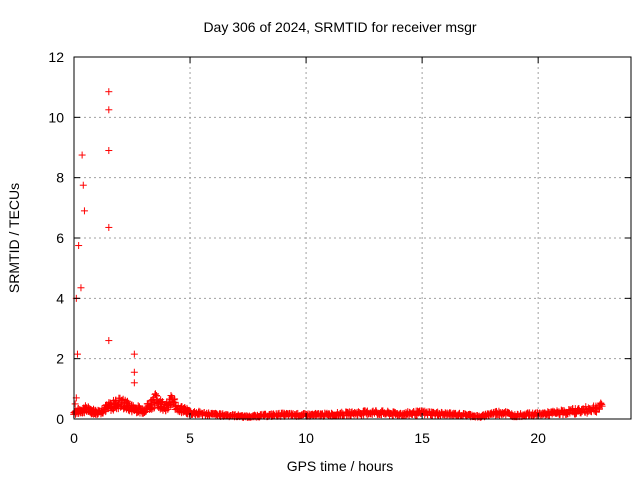  Describe the element at coordinates (60, 359) in the screenshot. I see `y-tick-label: 2` at that location.